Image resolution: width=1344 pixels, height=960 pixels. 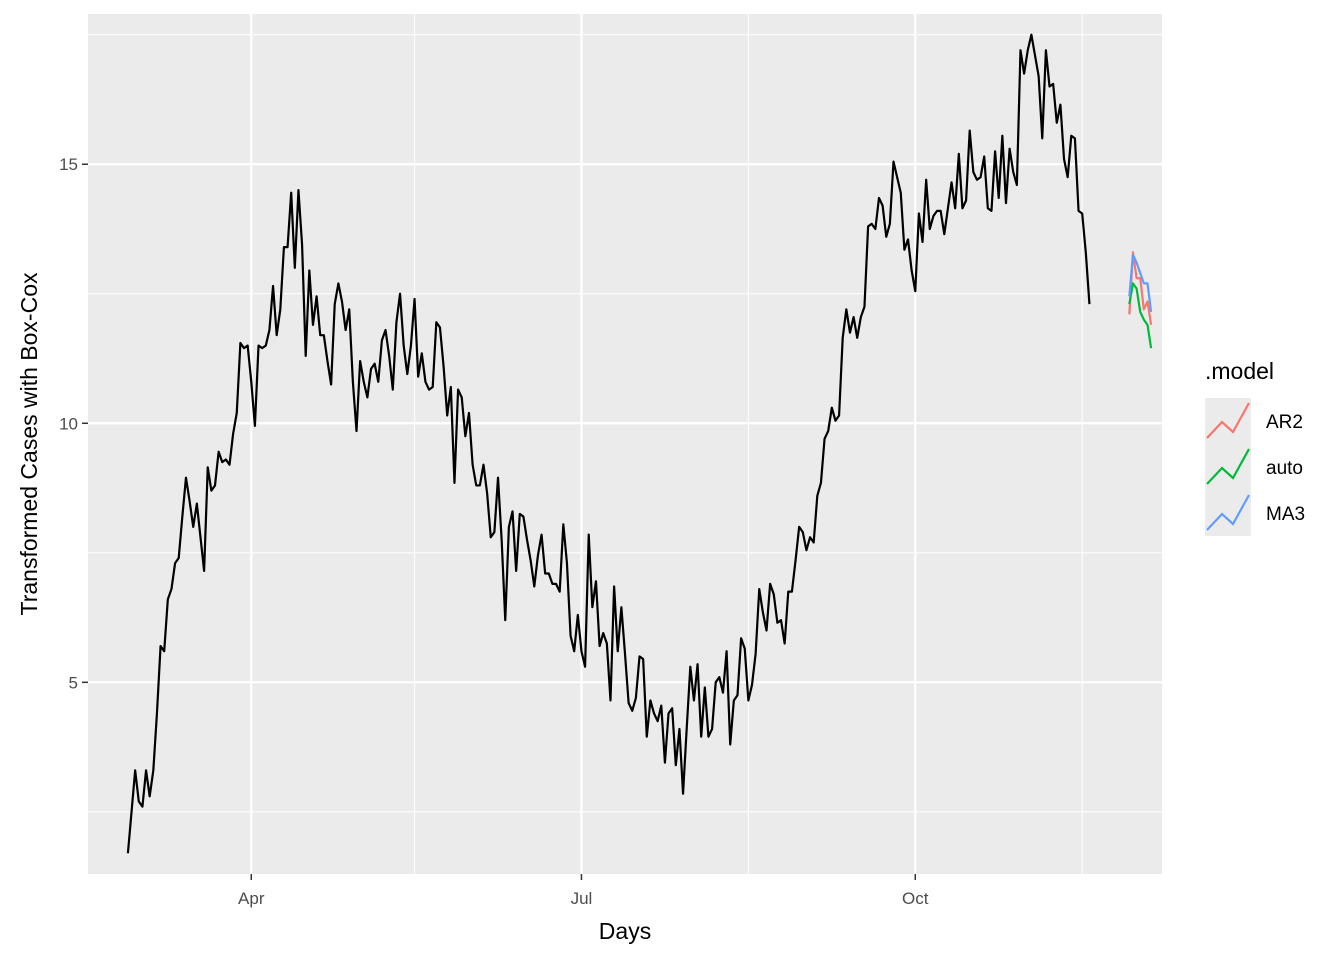 What do you see at coordinates (1254, 421) in the screenshot?
I see `legend-item-ar2: AR2` at bounding box center [1254, 421].